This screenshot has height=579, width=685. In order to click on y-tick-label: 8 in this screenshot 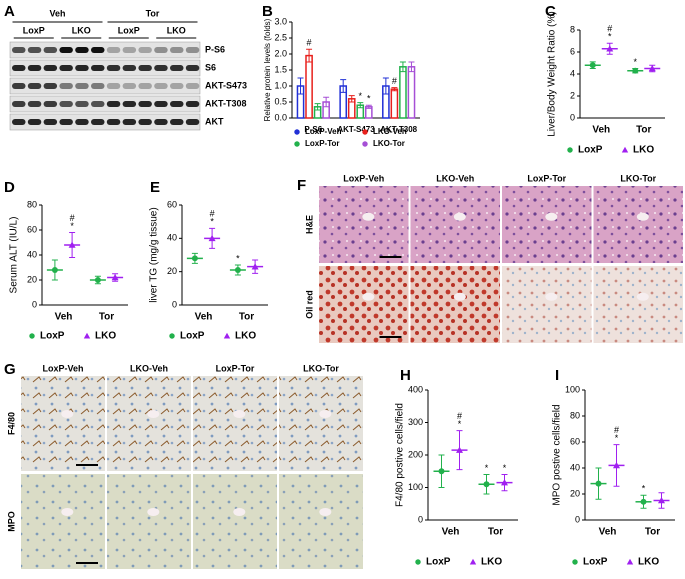, I will do `click(572, 29)`.